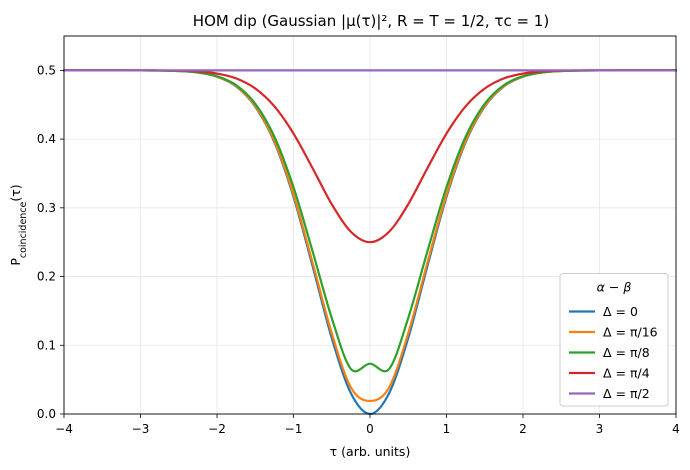 The image size is (690, 470). What do you see at coordinates (46, 139) in the screenshot?
I see `y-tick-label: 0.4` at bounding box center [46, 139].